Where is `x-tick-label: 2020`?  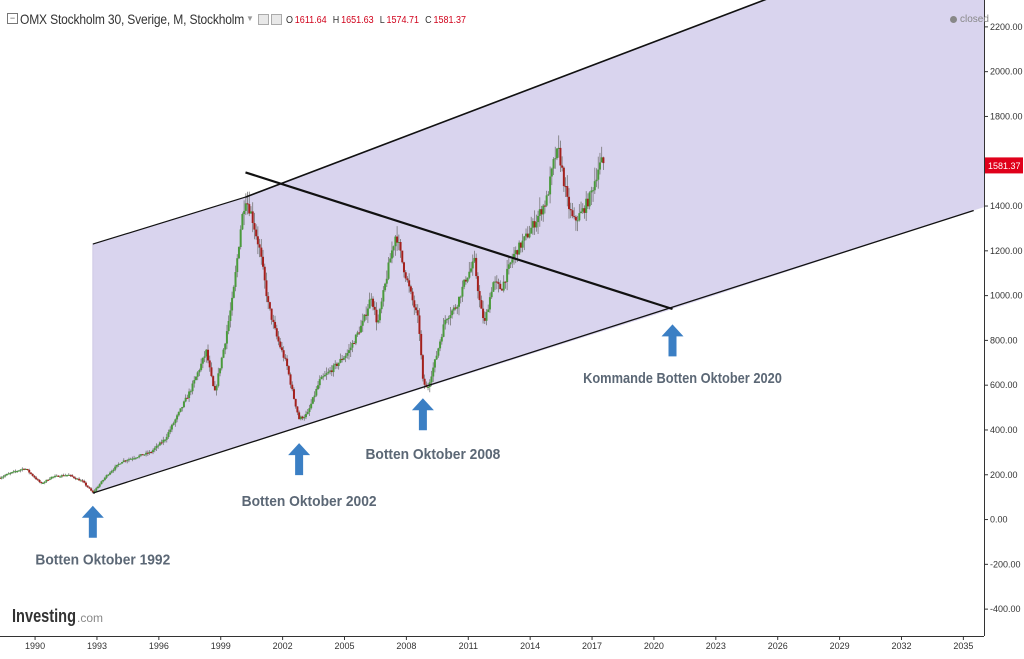
x-tick-label: 2020 is located at coordinates (654, 646).